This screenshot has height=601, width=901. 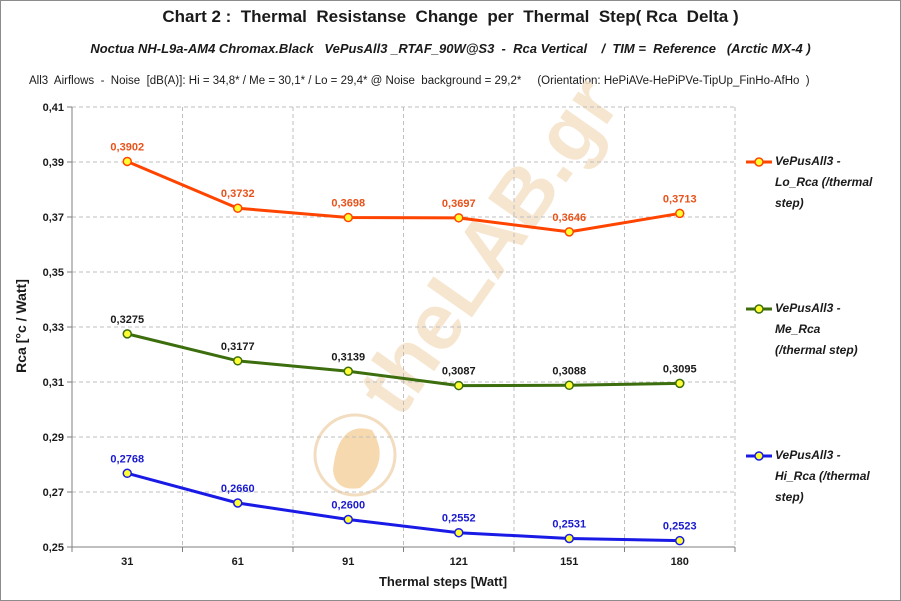 What do you see at coordinates (569, 524) in the screenshot?
I see `data-label: 0,2531` at bounding box center [569, 524].